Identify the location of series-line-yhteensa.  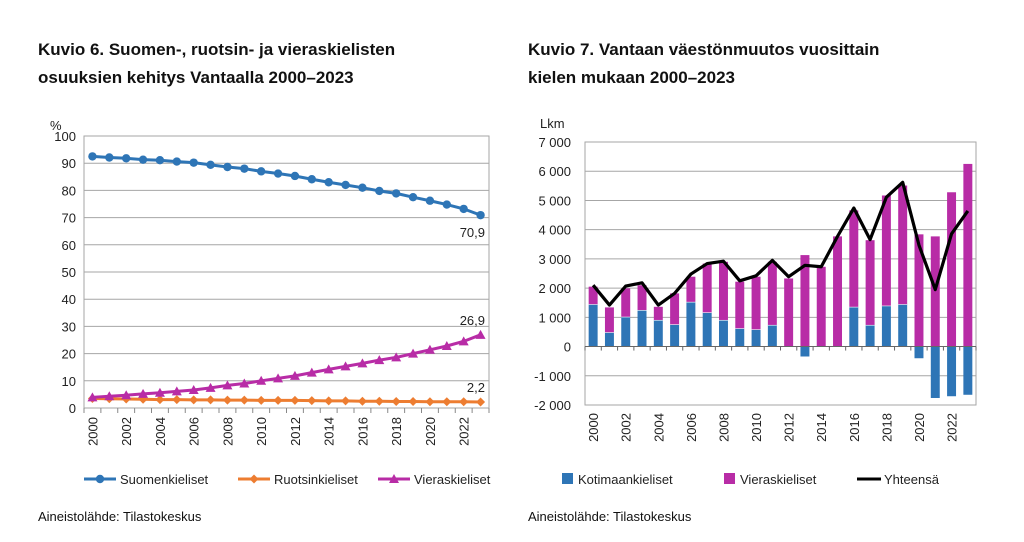
(780, 243).